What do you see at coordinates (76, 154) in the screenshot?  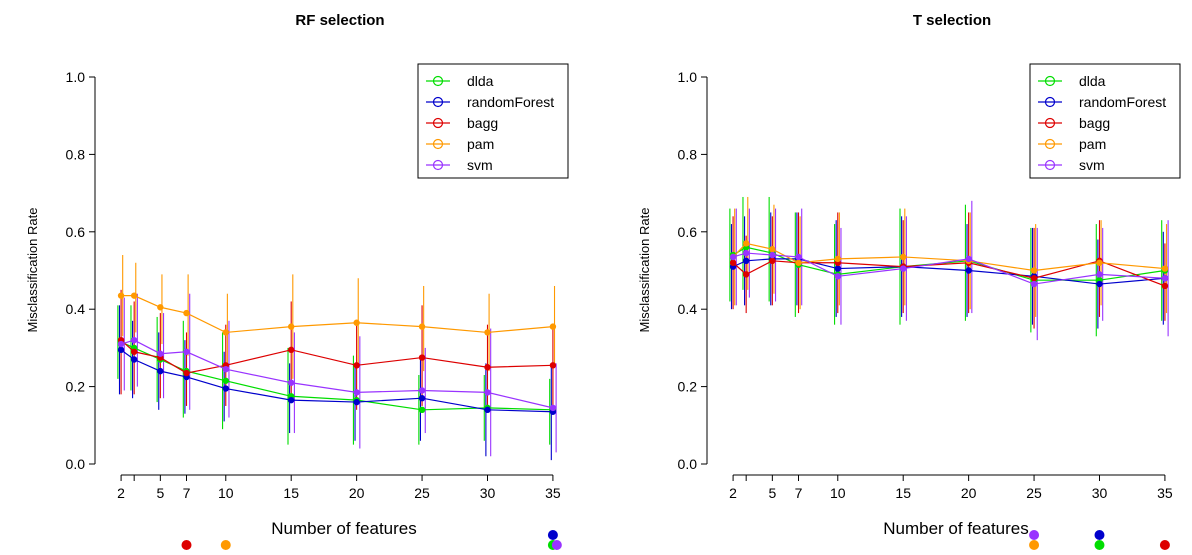 I see `y-tick-label: 0.8` at bounding box center [76, 154].